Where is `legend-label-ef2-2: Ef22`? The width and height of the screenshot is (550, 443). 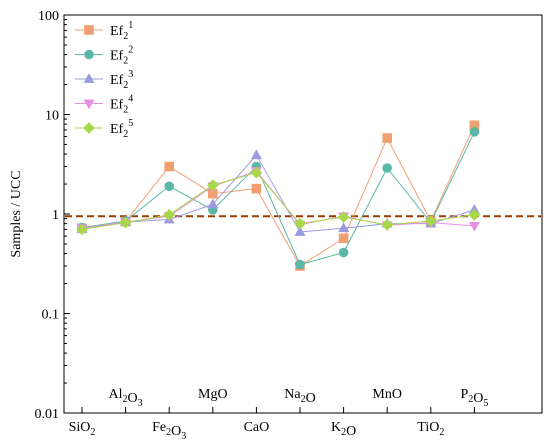 legend-label-ef2-2: Ef22 is located at coordinates (121, 56).